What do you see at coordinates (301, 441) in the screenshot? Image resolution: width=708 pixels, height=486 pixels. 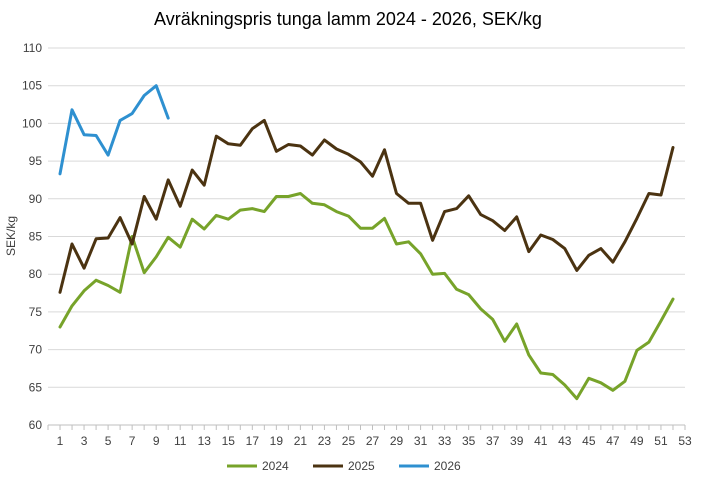 I see `x-tick-label: 21` at bounding box center [301, 441].